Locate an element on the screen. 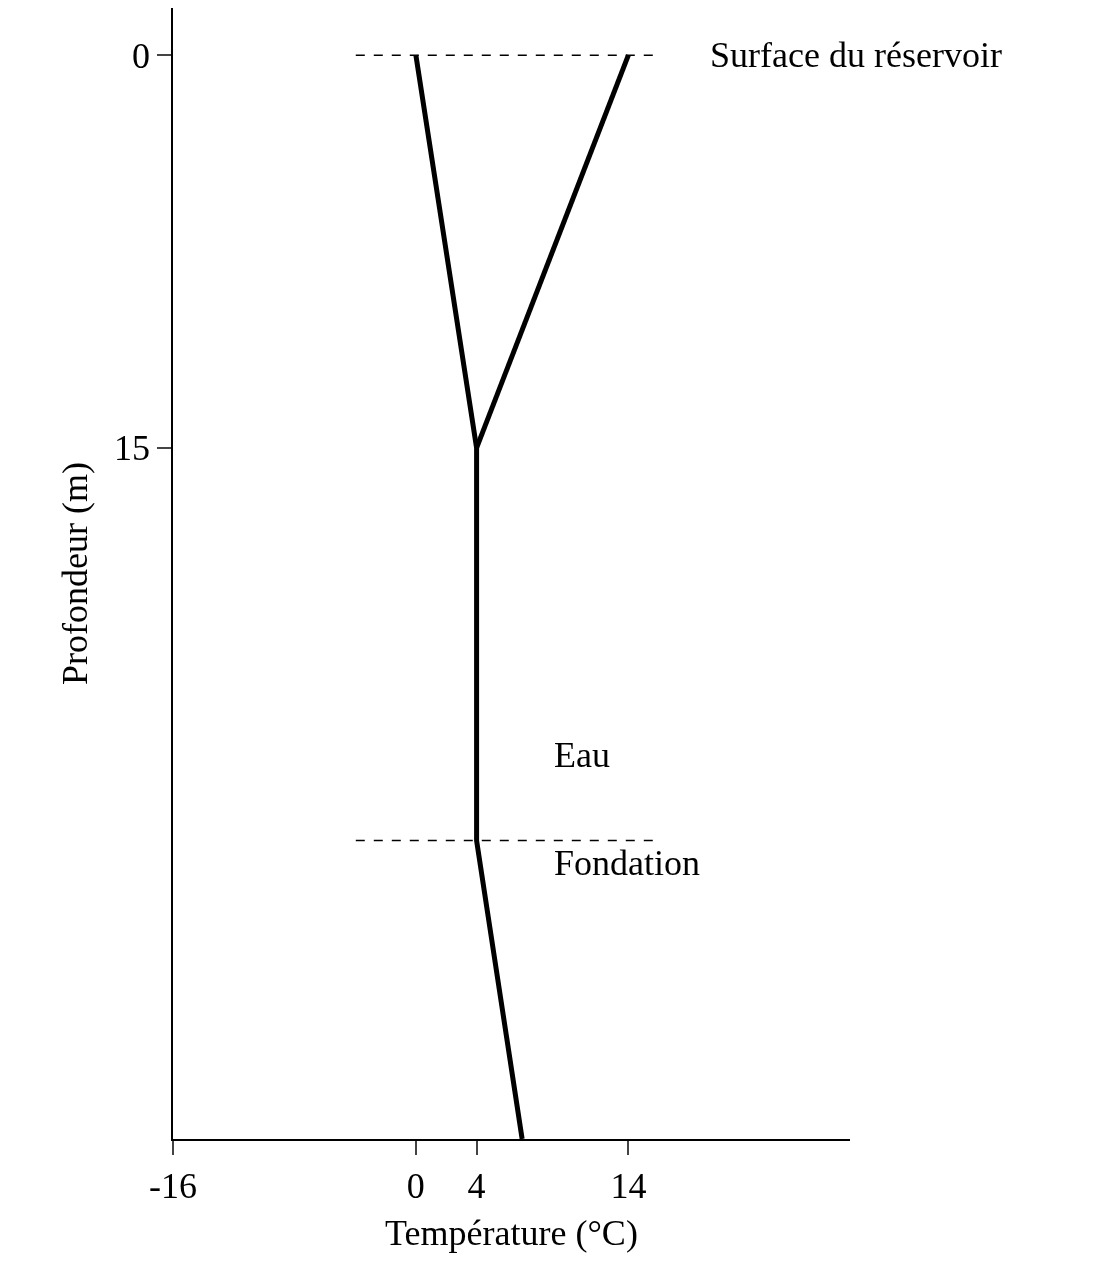  x-axis-title: Température (°C) is located at coordinates (511, 1233).